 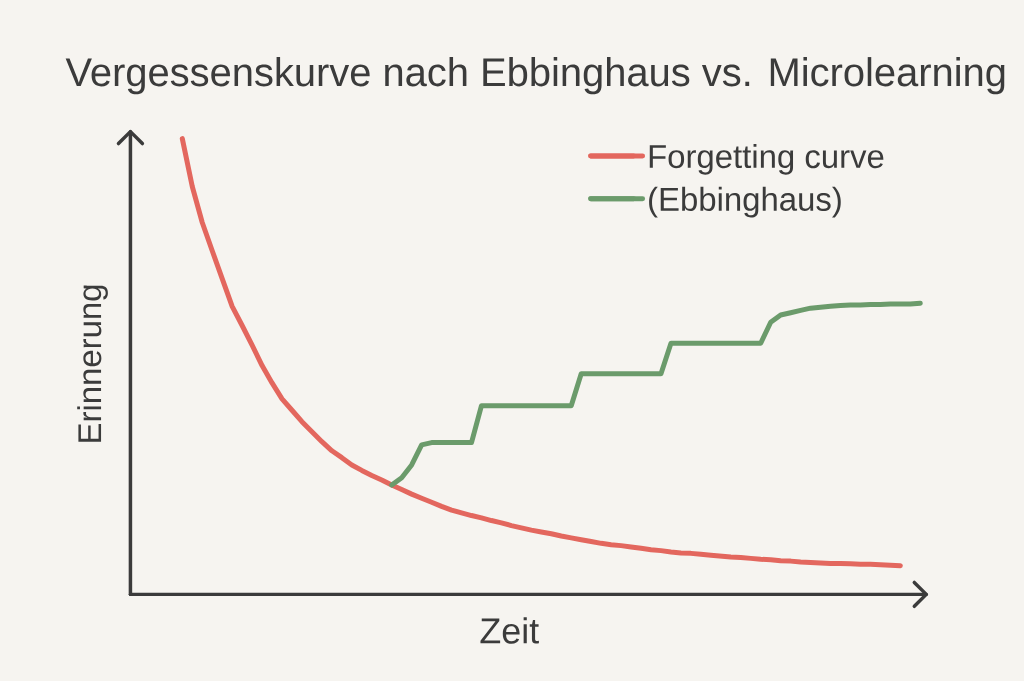 I want to click on legend-label: (Ebbinghaus), so click(x=745, y=202).